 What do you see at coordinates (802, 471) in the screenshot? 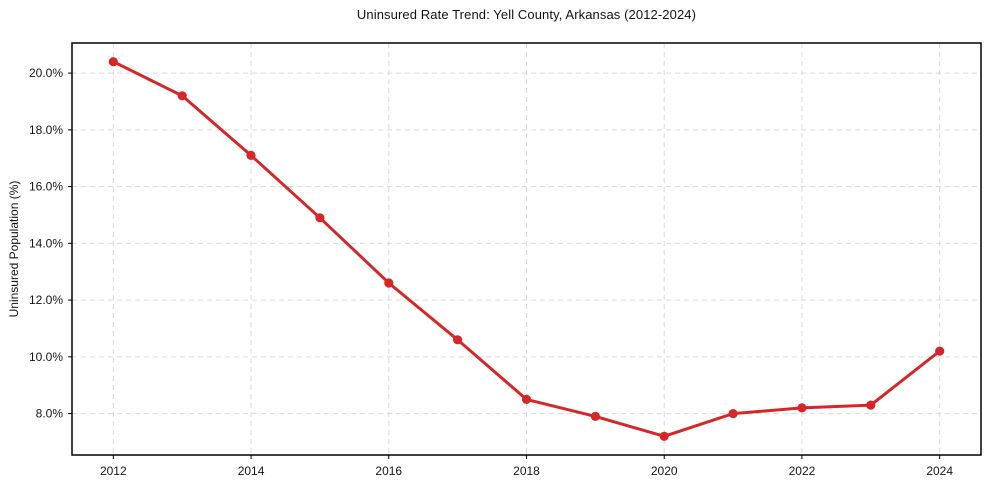
I see `x-tick-label: 2022` at bounding box center [802, 471].